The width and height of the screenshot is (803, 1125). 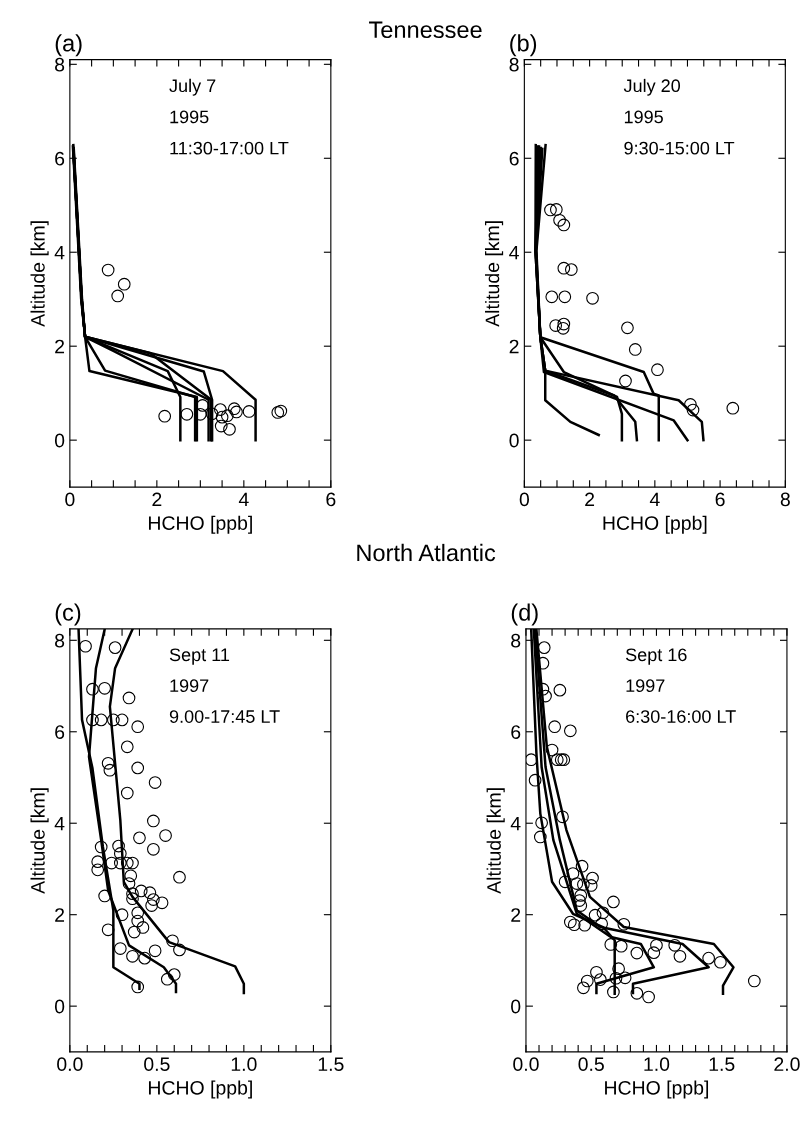 What do you see at coordinates (785, 499) in the screenshot?
I see `x-tick-label: 8` at bounding box center [785, 499].